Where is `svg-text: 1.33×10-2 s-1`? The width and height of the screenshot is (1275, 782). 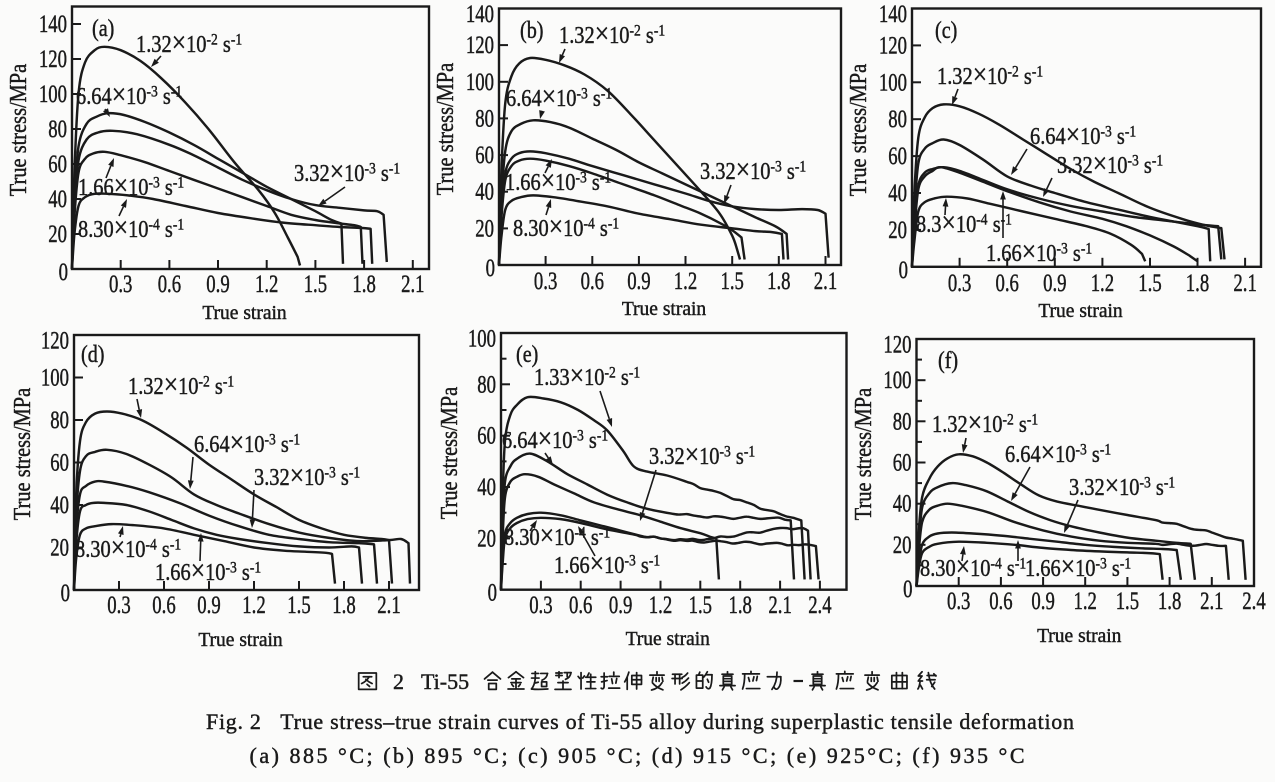
svg-text: 1.33×10-2 s-1 is located at coordinates (587, 375).